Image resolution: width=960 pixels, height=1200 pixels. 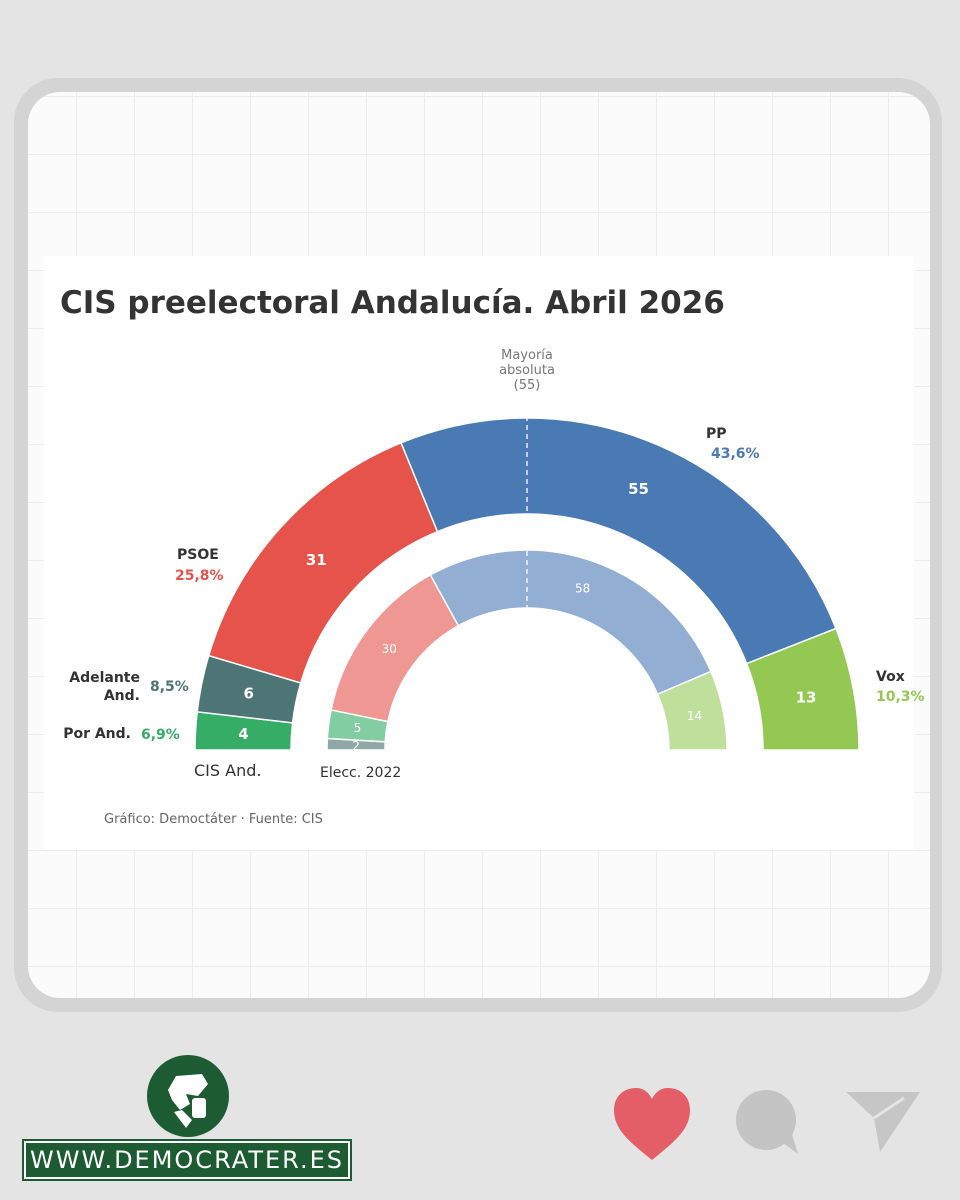 I want to click on seat-count-cis-and-por-and: 4, so click(x=243, y=734).